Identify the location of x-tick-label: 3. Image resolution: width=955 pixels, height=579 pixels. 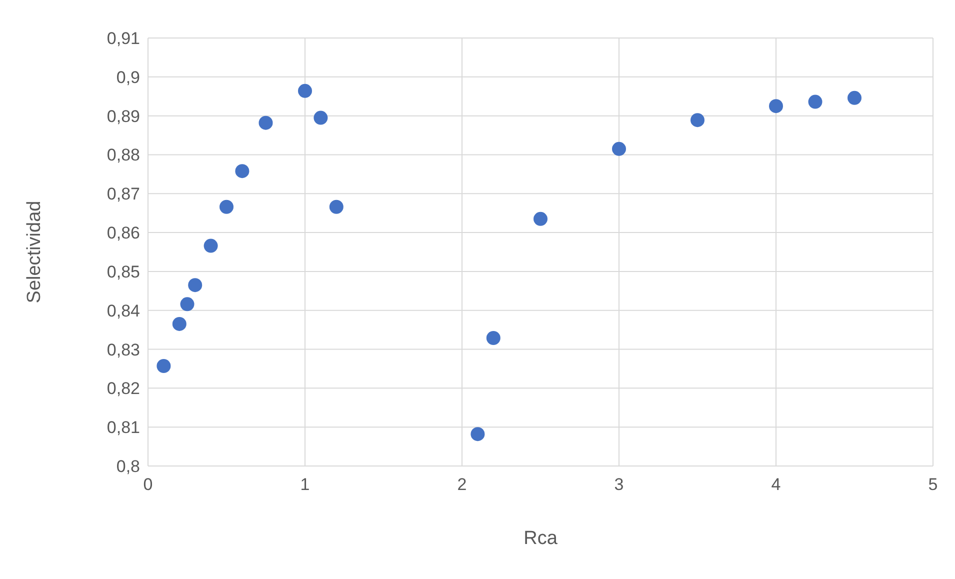
(619, 484).